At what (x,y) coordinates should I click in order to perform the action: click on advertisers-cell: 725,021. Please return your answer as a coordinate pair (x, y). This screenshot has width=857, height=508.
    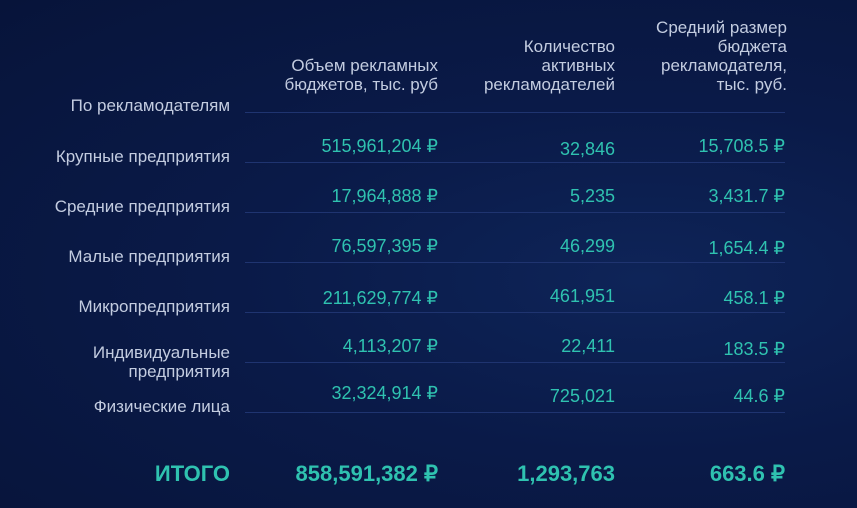
    Looking at the image, I should click on (582, 396).